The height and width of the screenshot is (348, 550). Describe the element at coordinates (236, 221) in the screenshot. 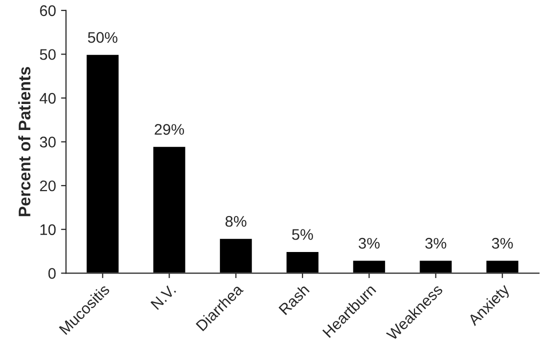

I see `data-label: 8%` at that location.